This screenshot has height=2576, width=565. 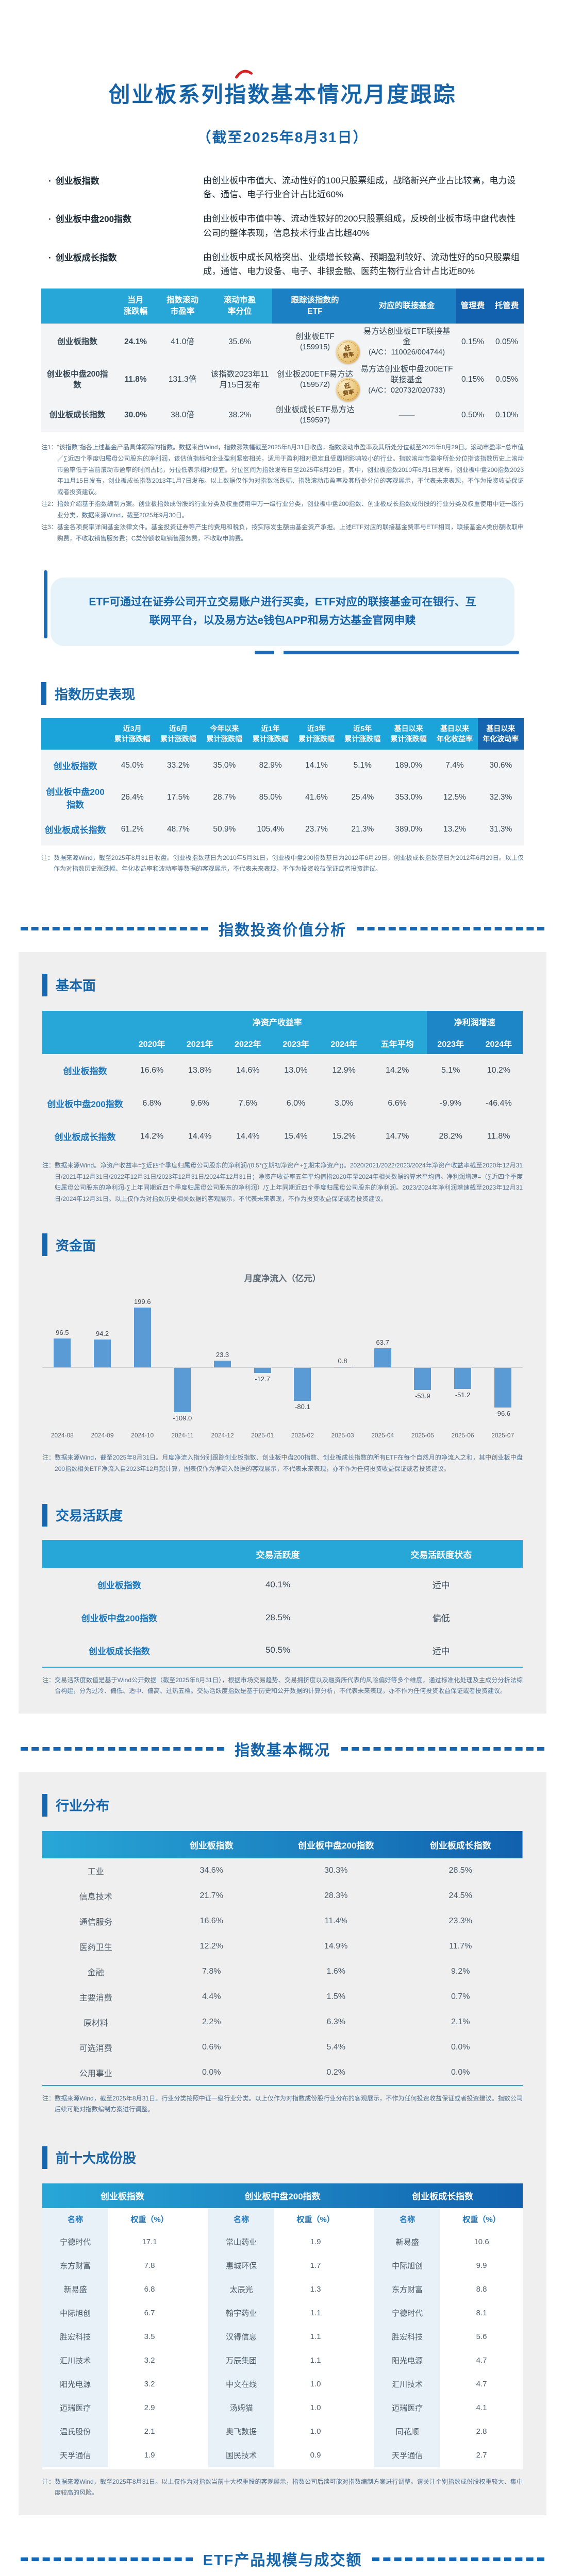 I want to click on stock-name: 东方财富, so click(x=76, y=2265).